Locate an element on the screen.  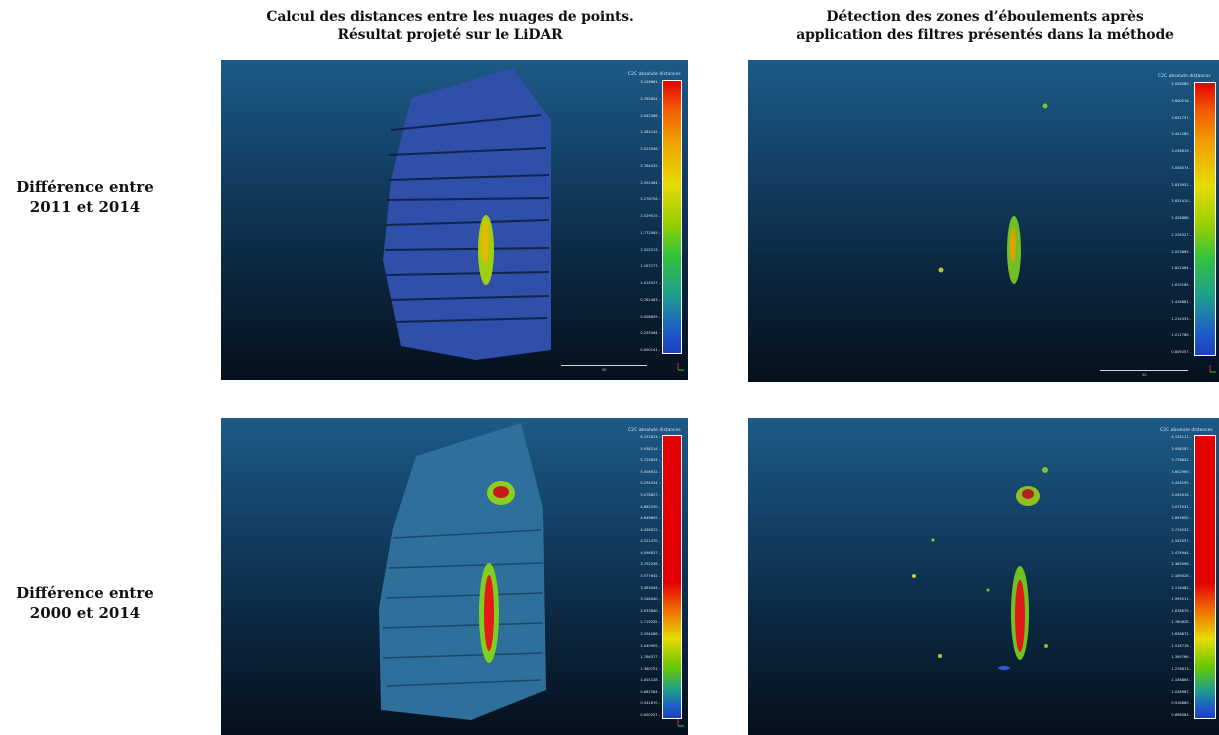
color-scale-tick-label: 5.508932 - is located at coordinates (650, 471).